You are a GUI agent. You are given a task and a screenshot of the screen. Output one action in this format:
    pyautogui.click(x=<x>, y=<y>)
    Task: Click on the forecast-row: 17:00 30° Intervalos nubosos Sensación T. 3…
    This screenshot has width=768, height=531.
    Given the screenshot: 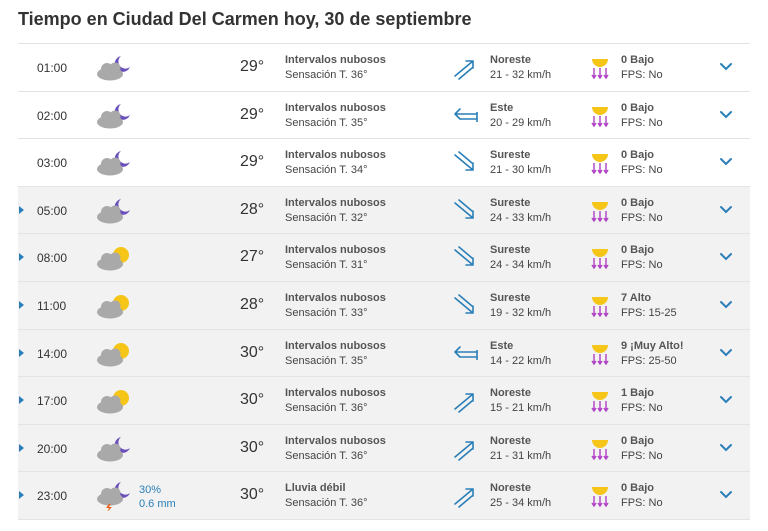 What is the action you would take?
    pyautogui.click(x=384, y=401)
    